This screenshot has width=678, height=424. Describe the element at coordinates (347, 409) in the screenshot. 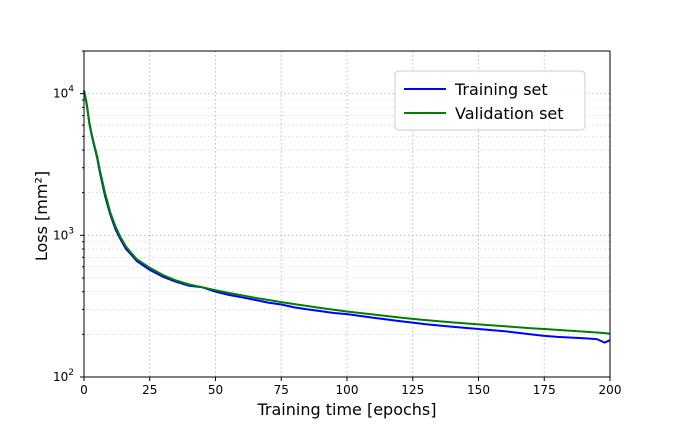

I see `x-axis-label: Training time [epochs]` at that location.